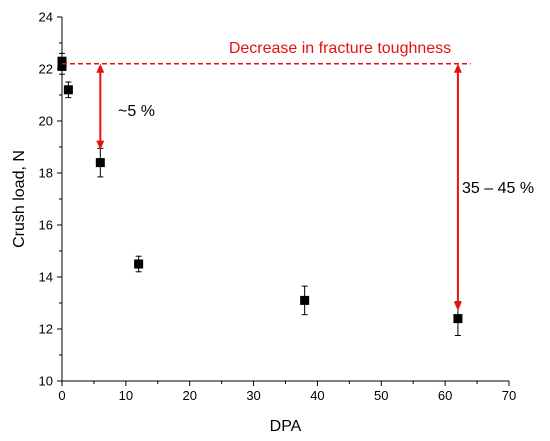 The image size is (550, 441). Describe the element at coordinates (100, 145) in the screenshot. I see `arrow-left-head-bottom` at that location.